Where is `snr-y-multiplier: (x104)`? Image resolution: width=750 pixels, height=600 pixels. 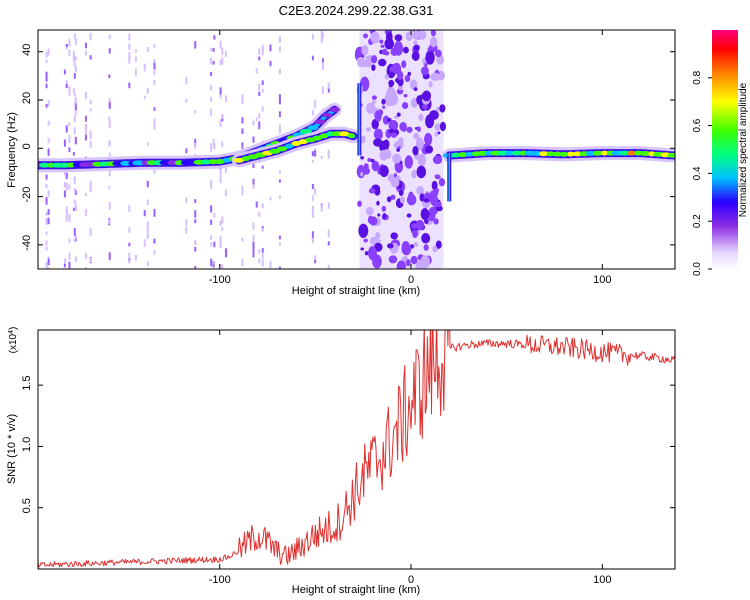
snr-y-multiplier: (x104) is located at coordinates (14, 340).